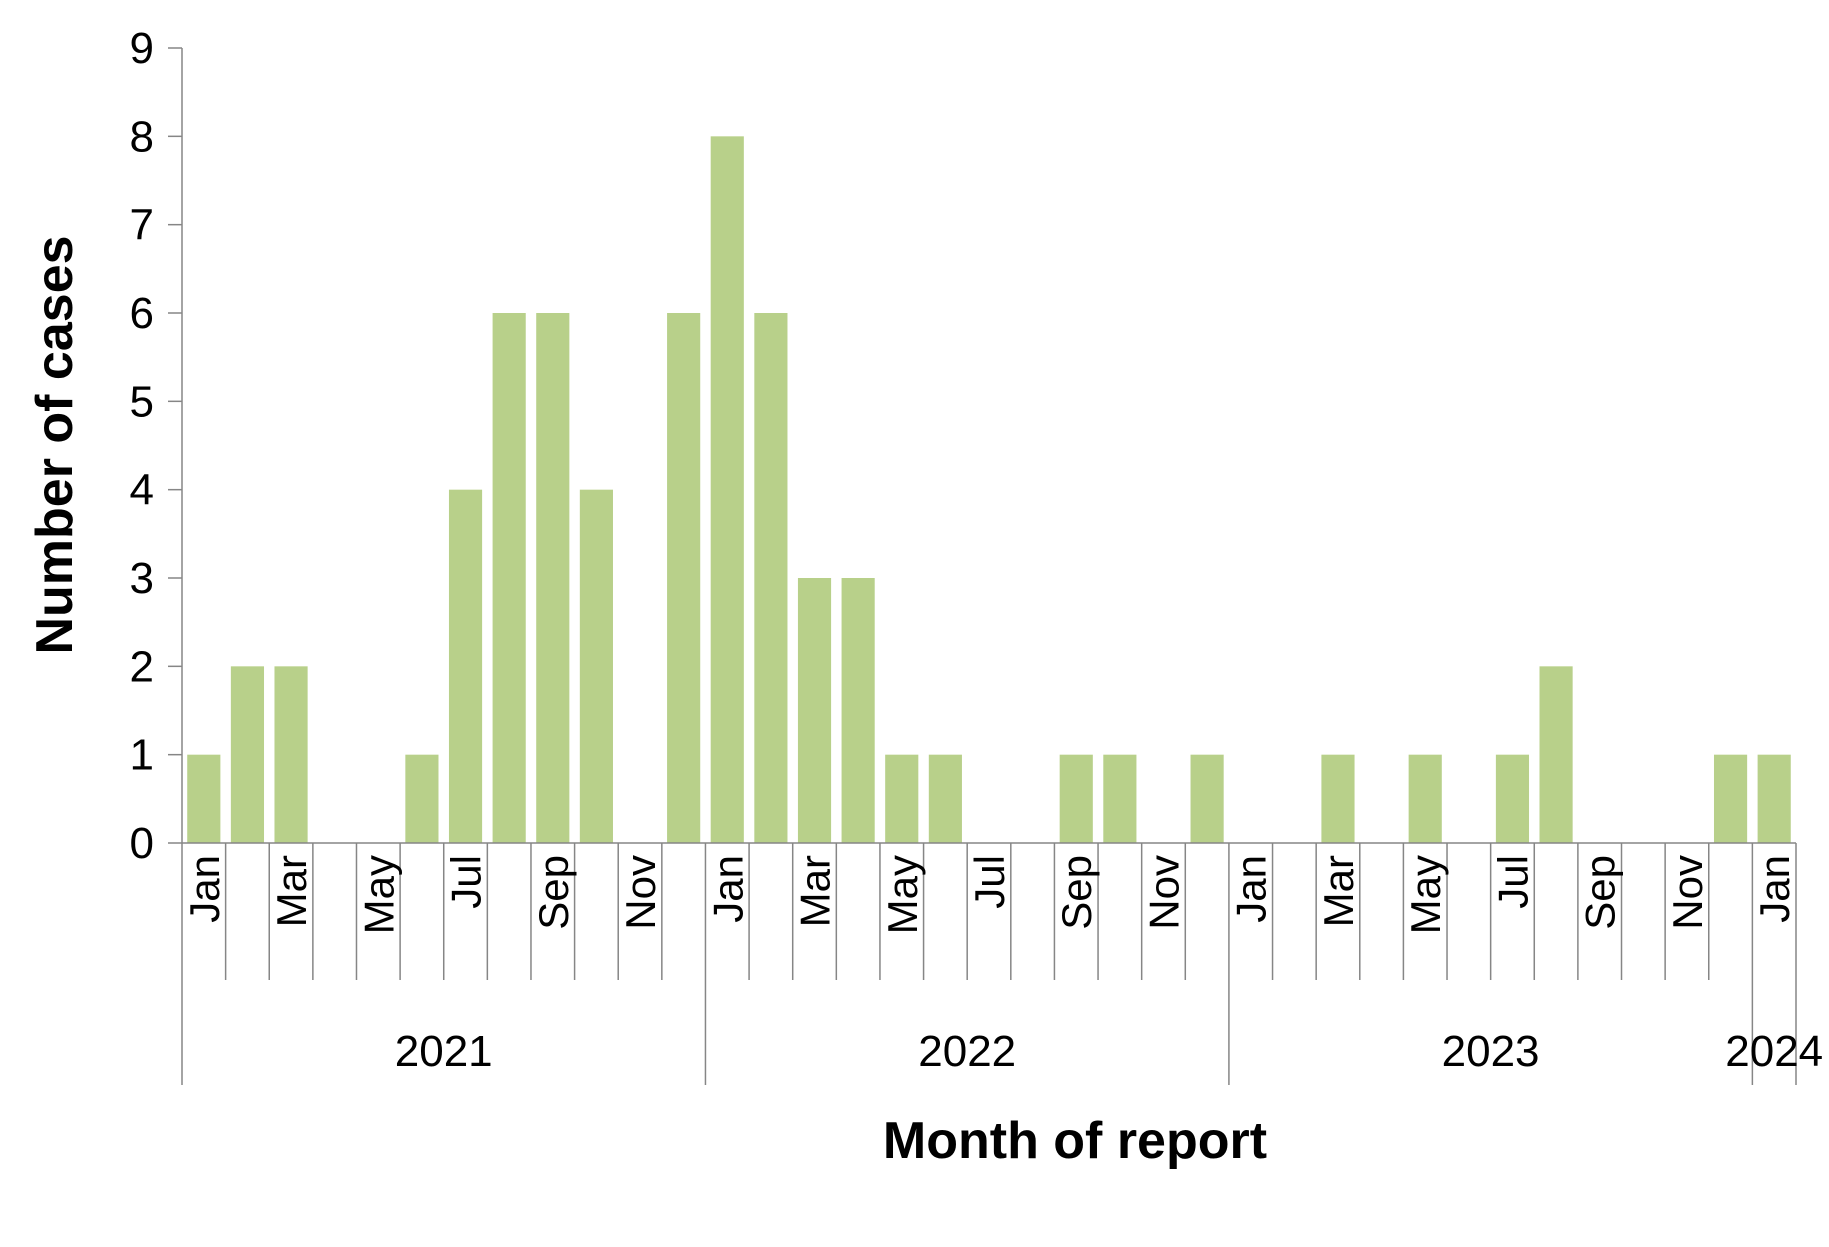 Image resolution: width=1829 pixels, height=1247 pixels. What do you see at coordinates (1491, 1051) in the screenshot?
I see `x-year-label: 2023` at bounding box center [1491, 1051].